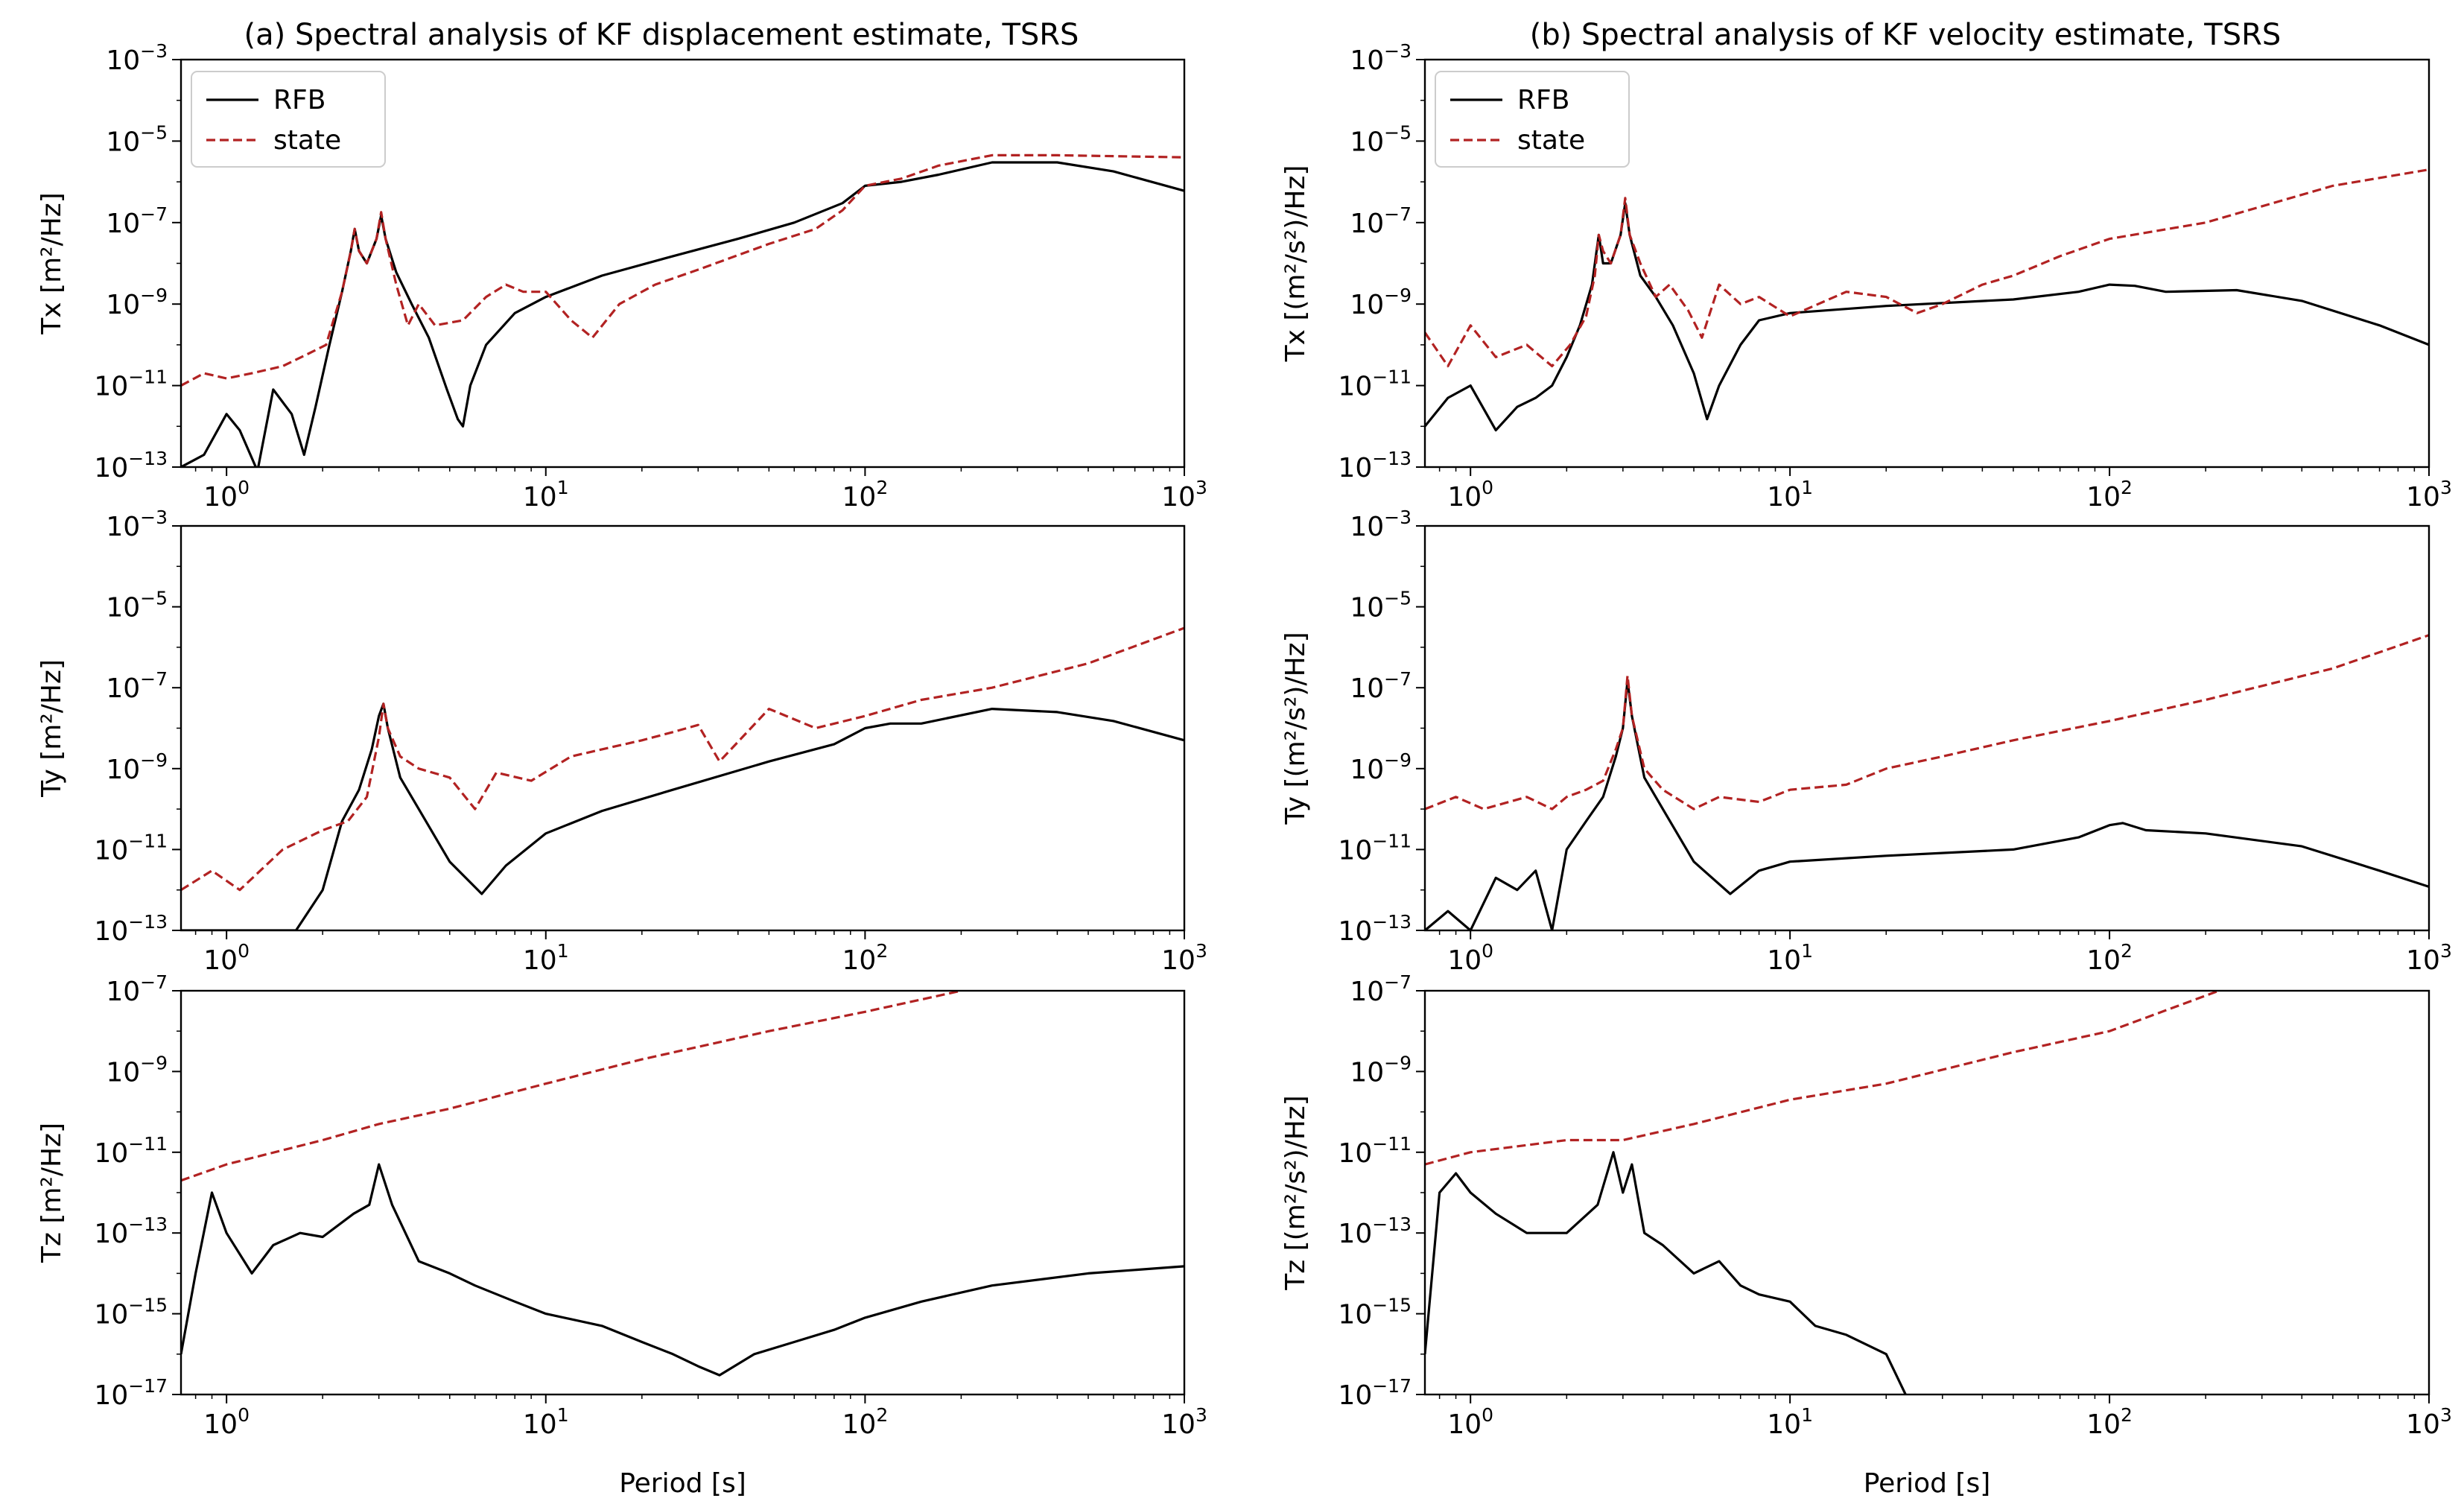 The image size is (2464, 1504). Describe the element at coordinates (51, 263) in the screenshot. I see `y-axis-label: Tx [m²/Hz]` at that location.